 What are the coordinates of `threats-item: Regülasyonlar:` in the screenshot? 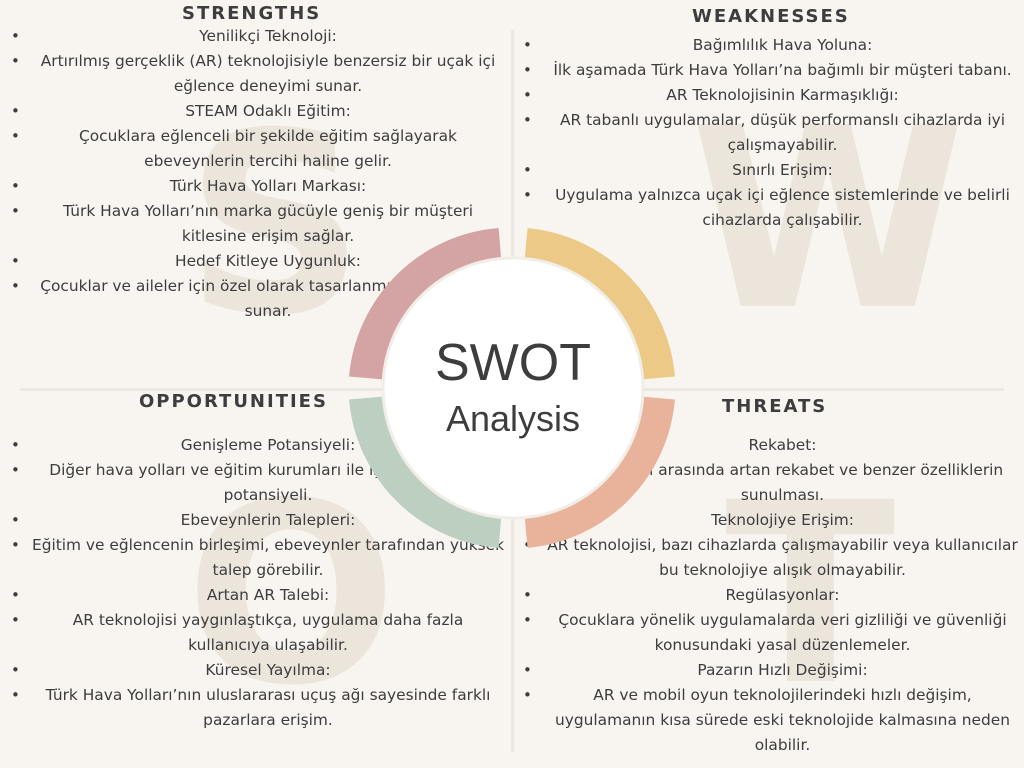 It's located at (769, 595).